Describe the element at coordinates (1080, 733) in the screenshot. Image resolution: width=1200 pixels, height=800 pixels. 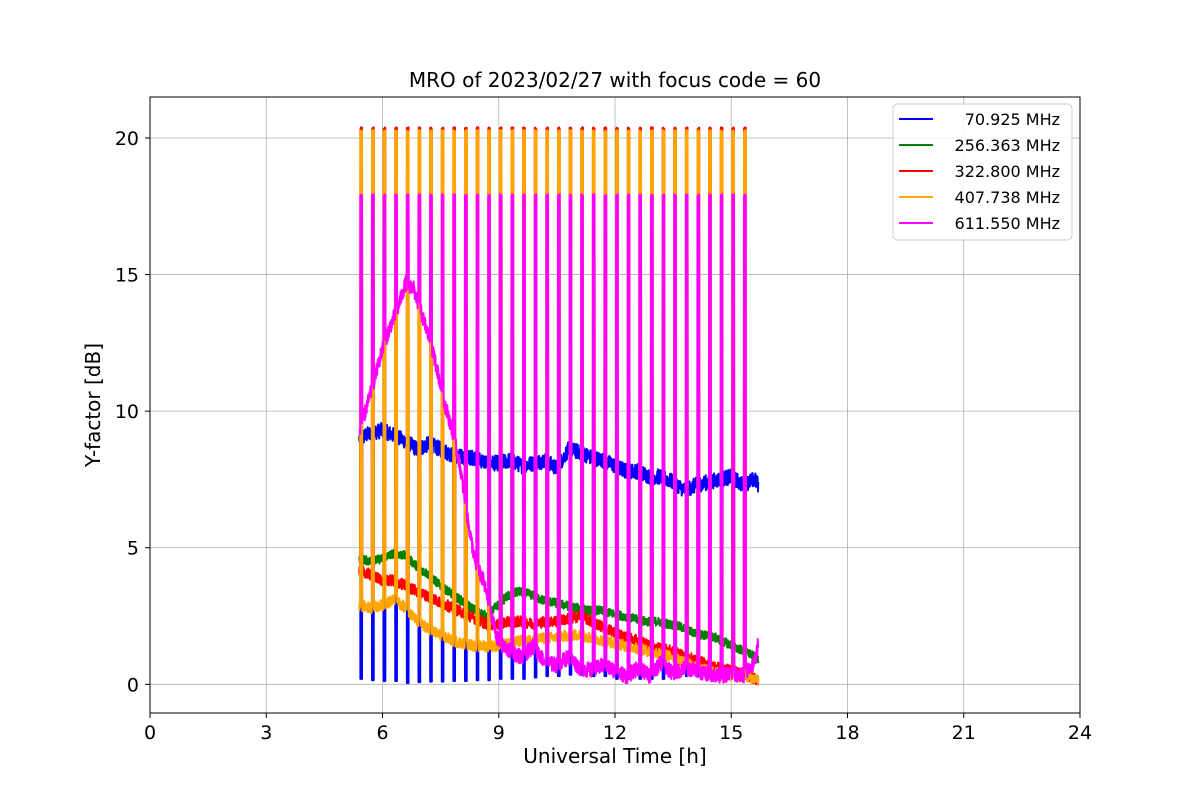
I see `x-tick-label: 24` at that location.